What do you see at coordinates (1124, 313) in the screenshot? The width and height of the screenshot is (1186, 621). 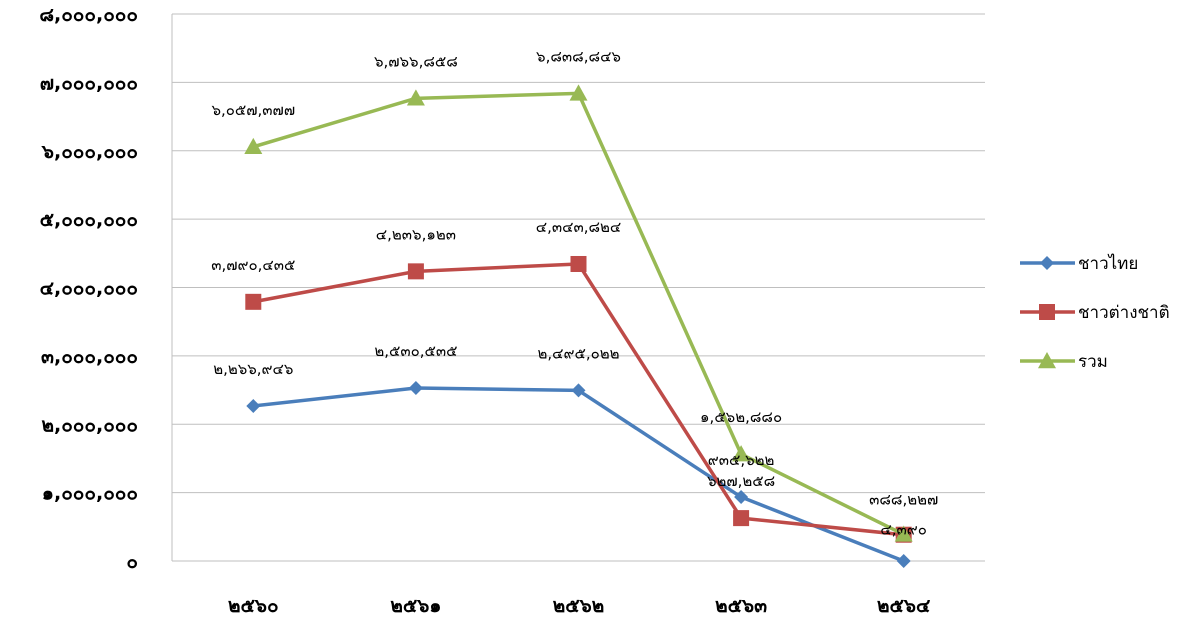 I see `legend-label: ชาวต่างชาติ` at bounding box center [1124, 313].